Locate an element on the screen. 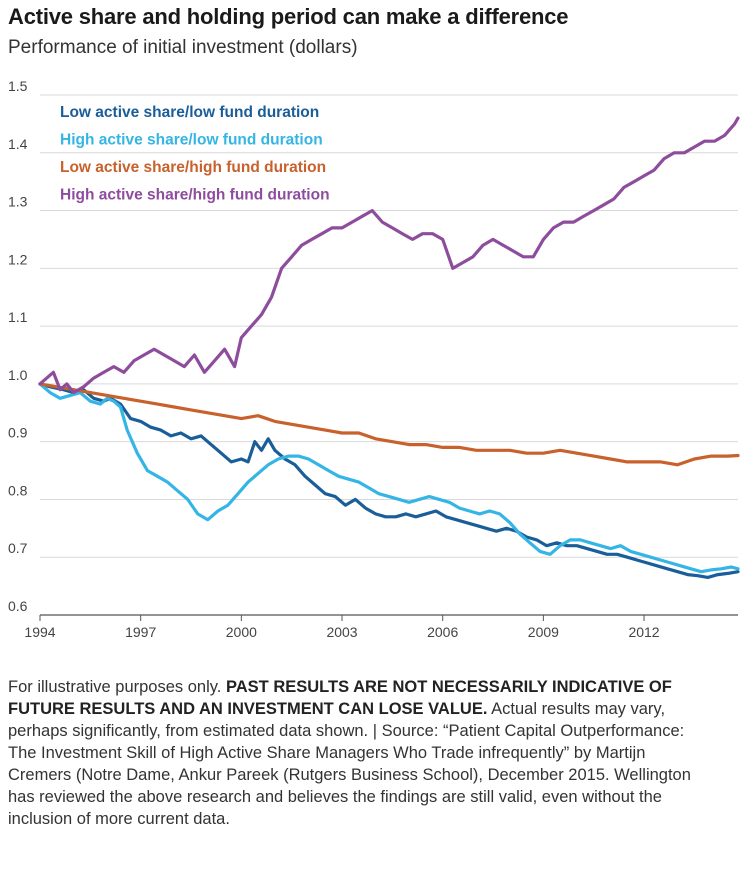  legend-entry: Low active share/low fund duration is located at coordinates (189, 112).